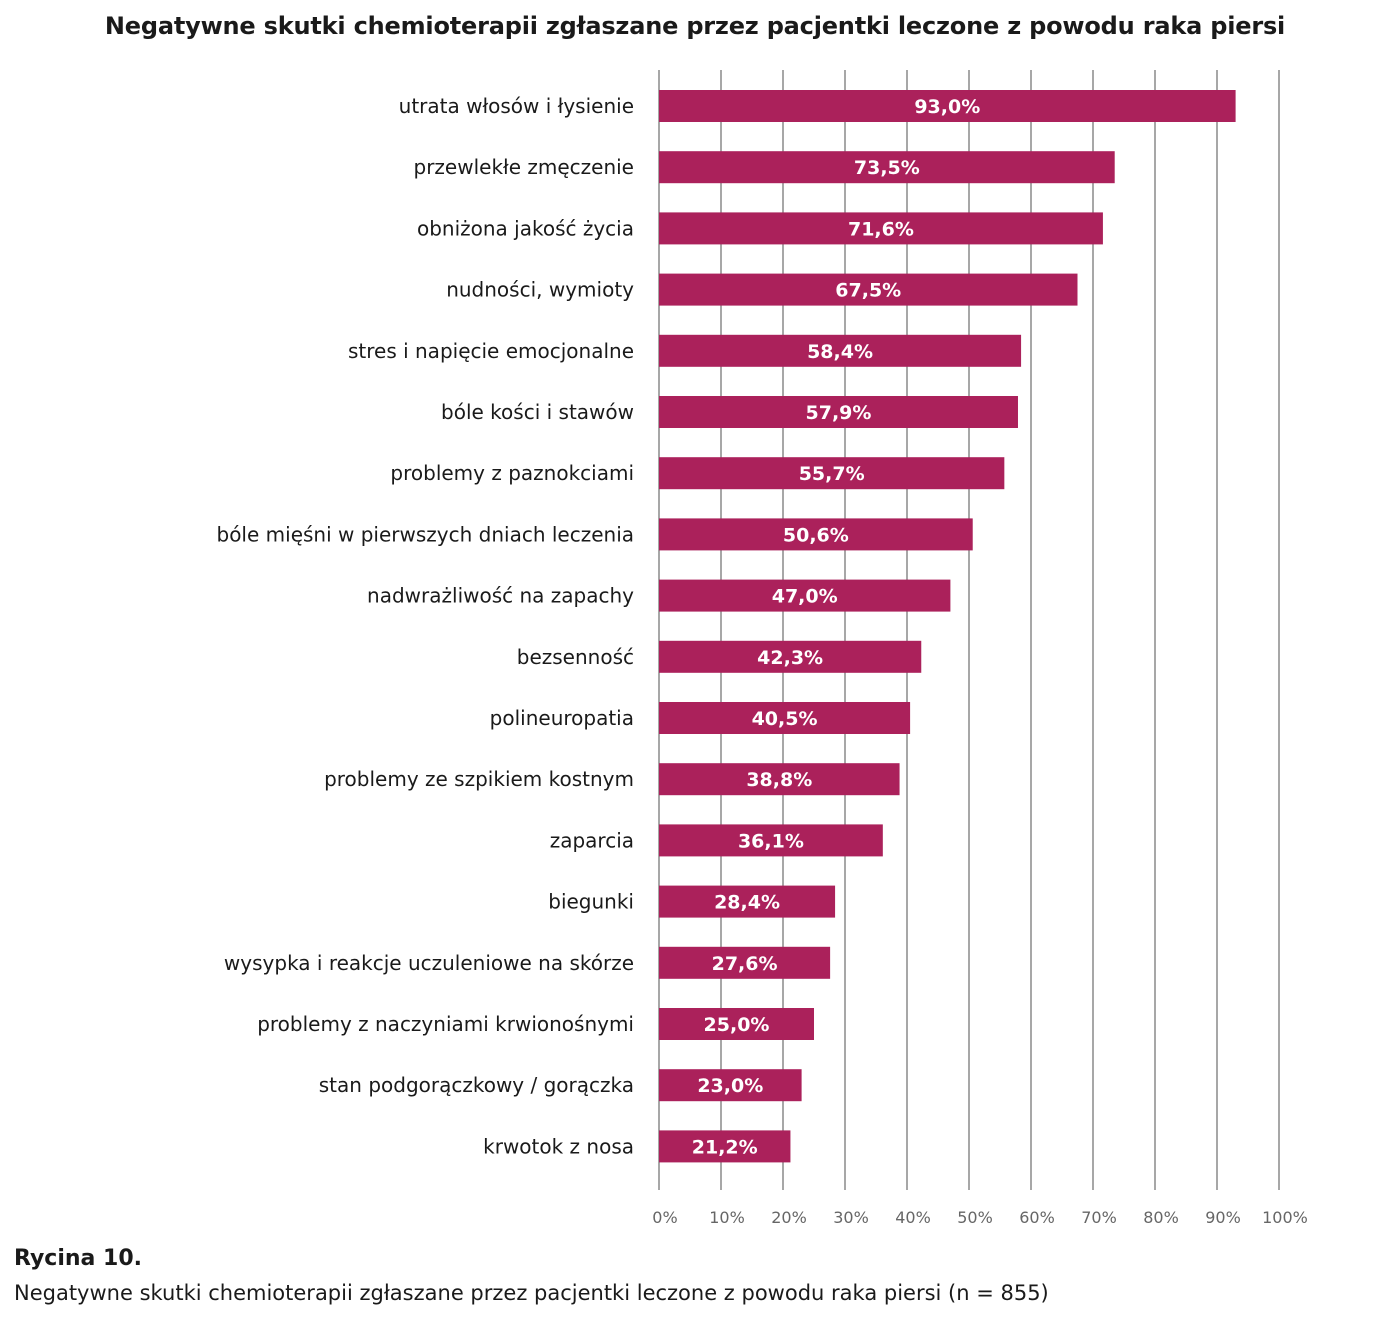  I want to click on bar-value-label: 25,0%, so click(737, 1025).